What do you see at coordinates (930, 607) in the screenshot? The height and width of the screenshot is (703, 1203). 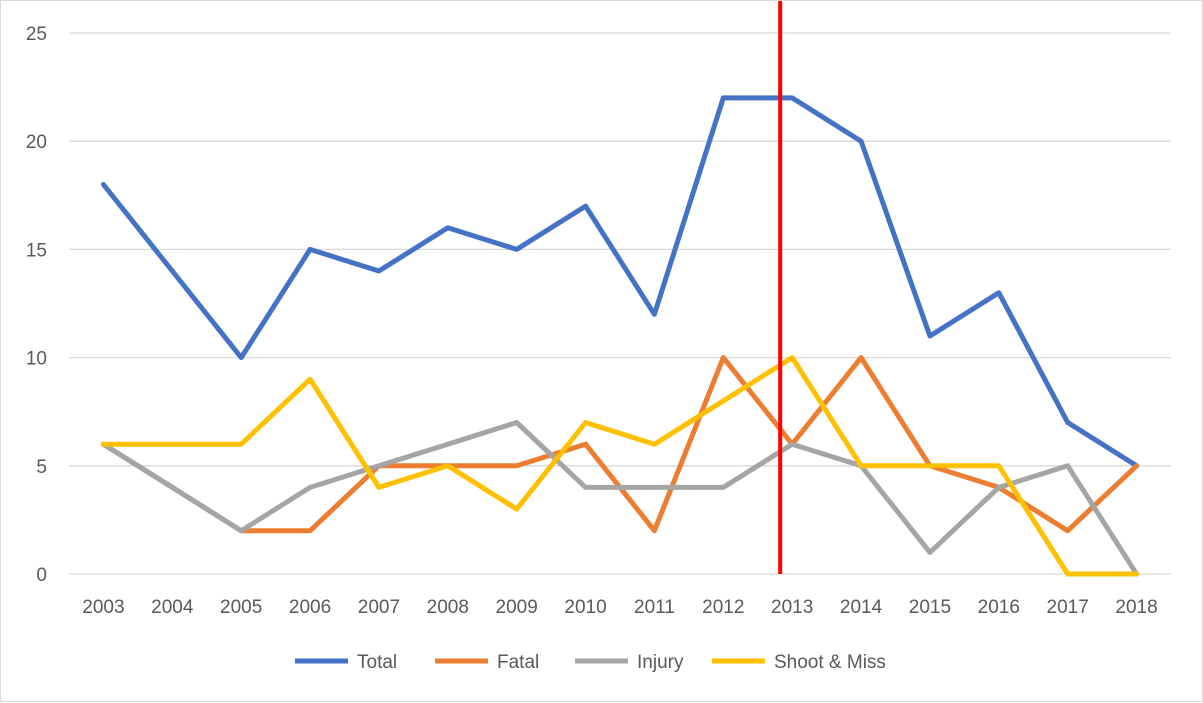 I see `x-tick-label: 2015` at bounding box center [930, 607].